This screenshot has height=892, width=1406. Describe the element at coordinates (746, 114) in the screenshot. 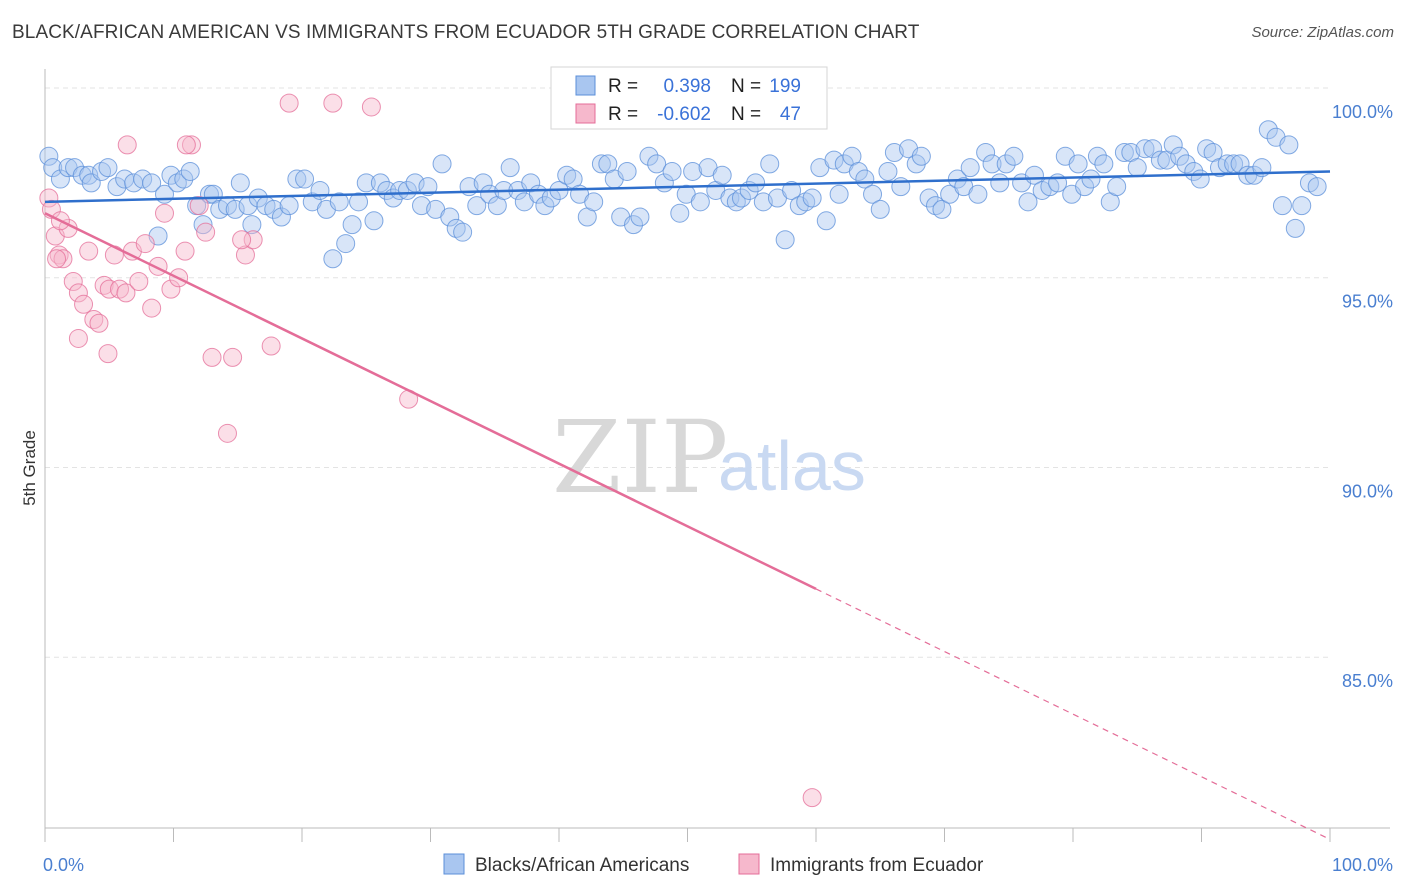

I see `stats-pink-n-label: N =` at that location.